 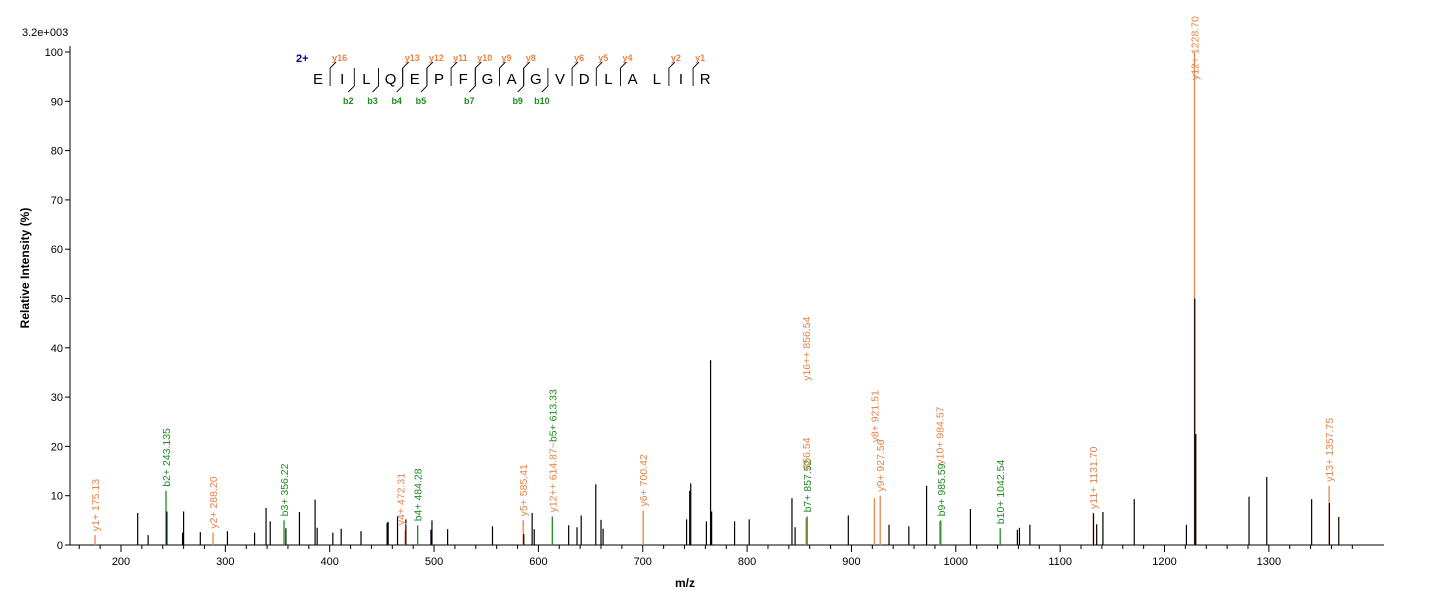 I want to click on peak-annotation-part: b5+ 613.33, so click(x=553, y=415).